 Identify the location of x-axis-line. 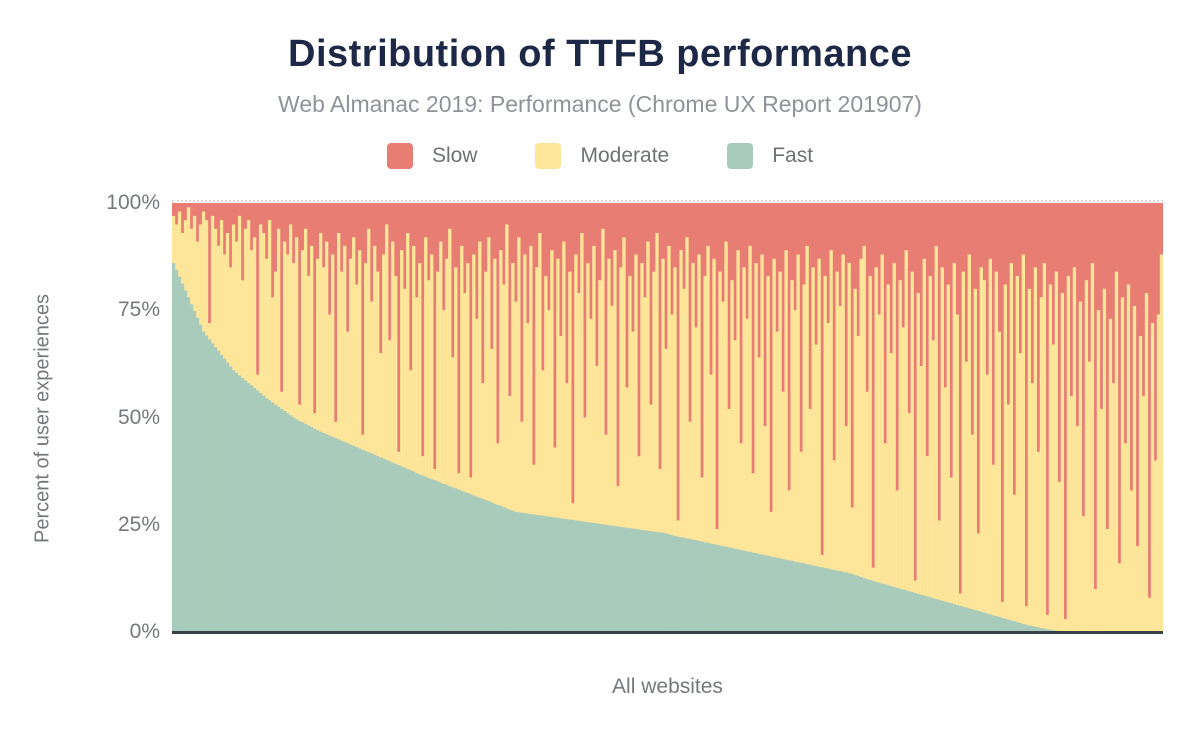
(667, 632).